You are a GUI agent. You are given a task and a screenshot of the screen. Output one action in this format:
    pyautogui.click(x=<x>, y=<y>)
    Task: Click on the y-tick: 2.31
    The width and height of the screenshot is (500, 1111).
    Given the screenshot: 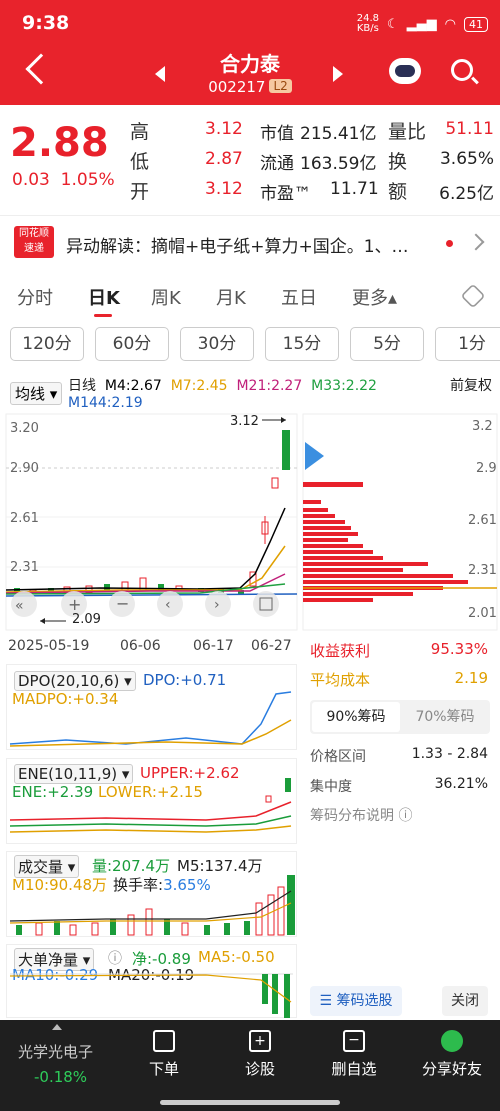 What is the action you would take?
    pyautogui.click(x=24, y=567)
    